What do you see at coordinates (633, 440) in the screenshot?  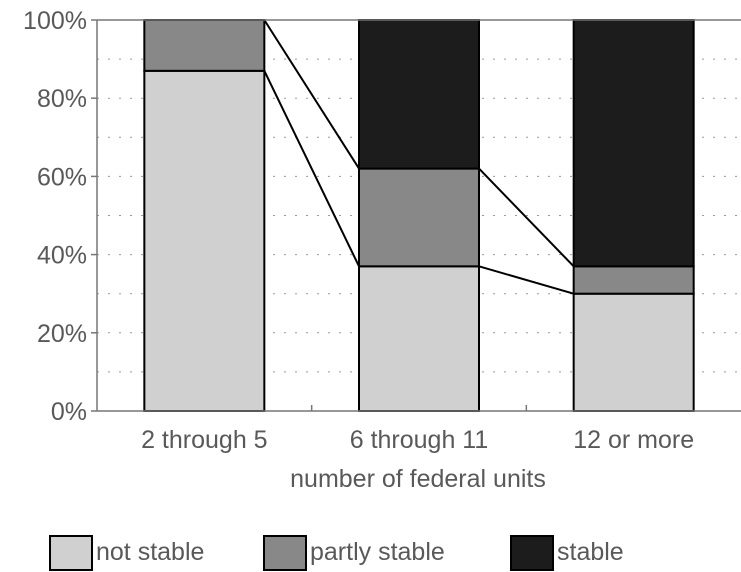 I see `x-tick-label: 12 or more` at bounding box center [633, 440].